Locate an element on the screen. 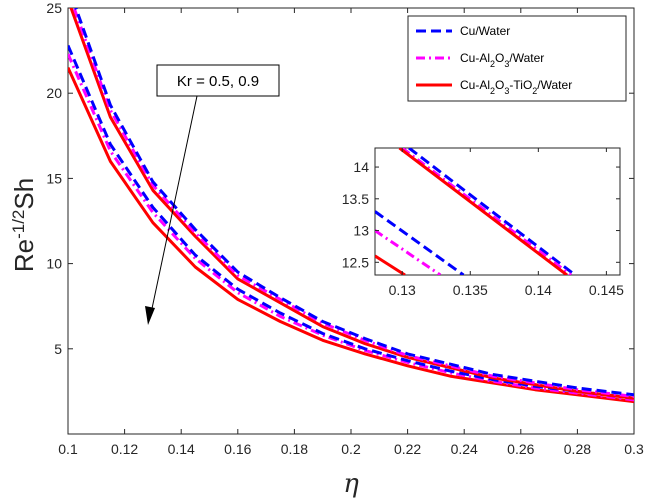 This screenshot has width=646, height=504. kr-arrow-line is located at coordinates (173, 207).